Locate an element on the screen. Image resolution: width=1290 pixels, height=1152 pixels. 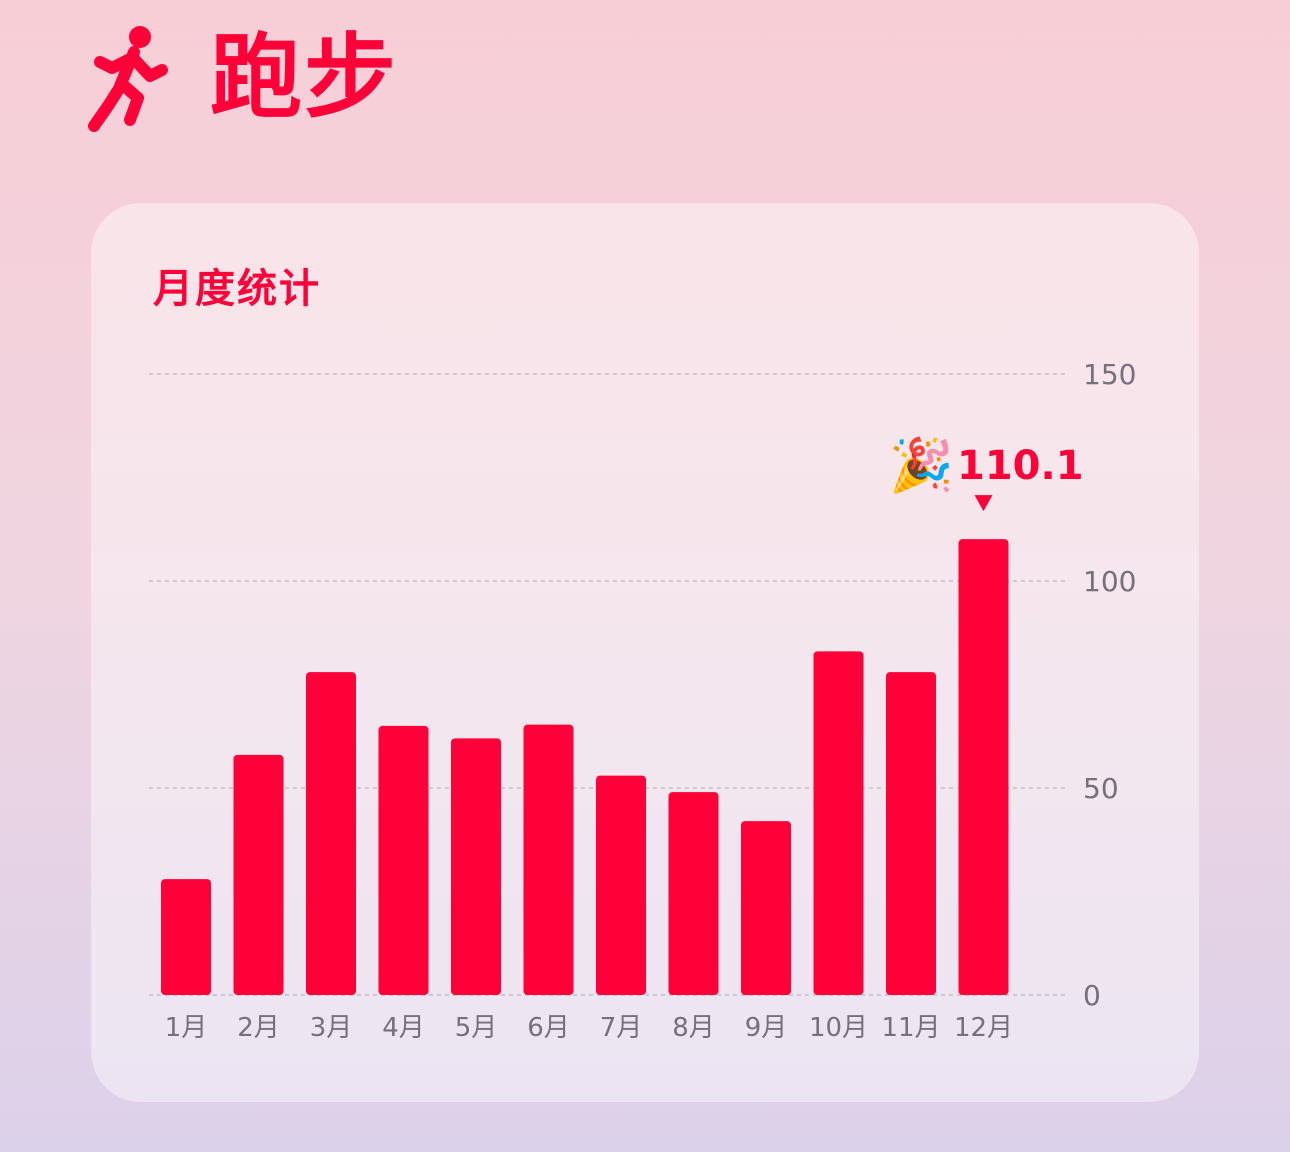
x-tick-label: 7月 is located at coordinates (621, 1028).